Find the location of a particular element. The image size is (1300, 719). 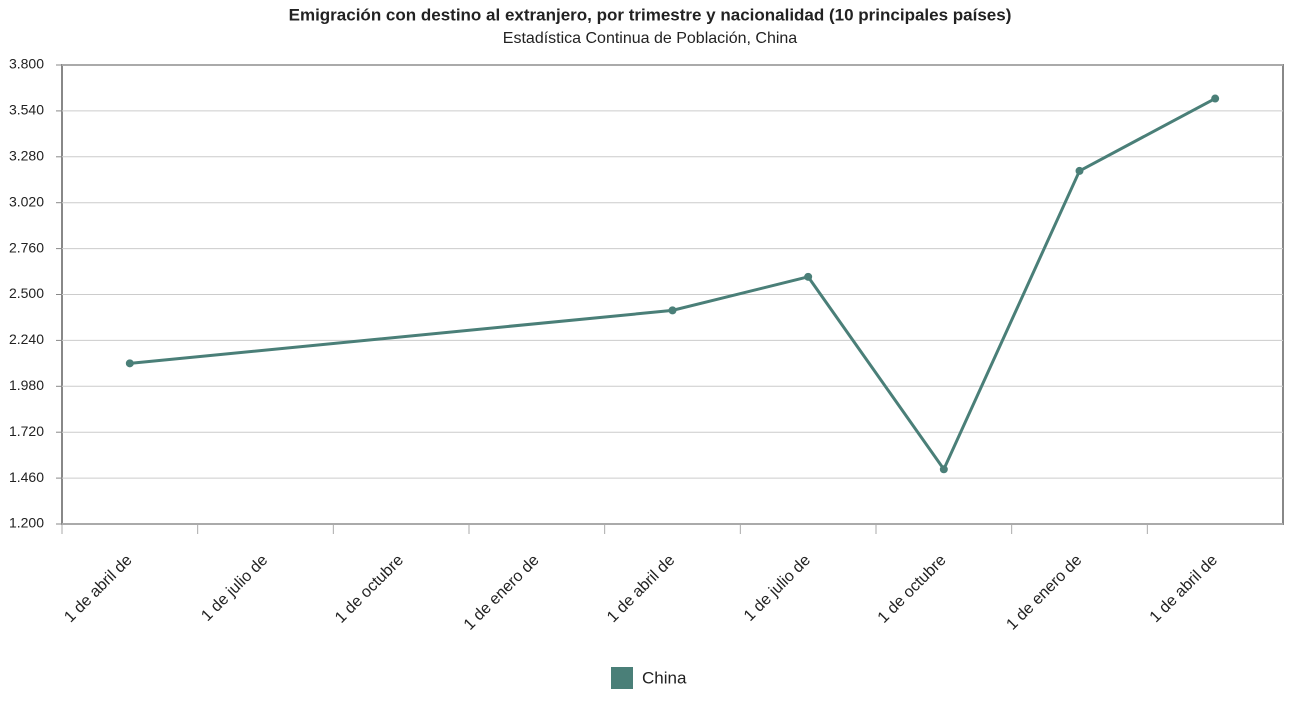

y-tick-label: 3.020 is located at coordinates (26, 201).